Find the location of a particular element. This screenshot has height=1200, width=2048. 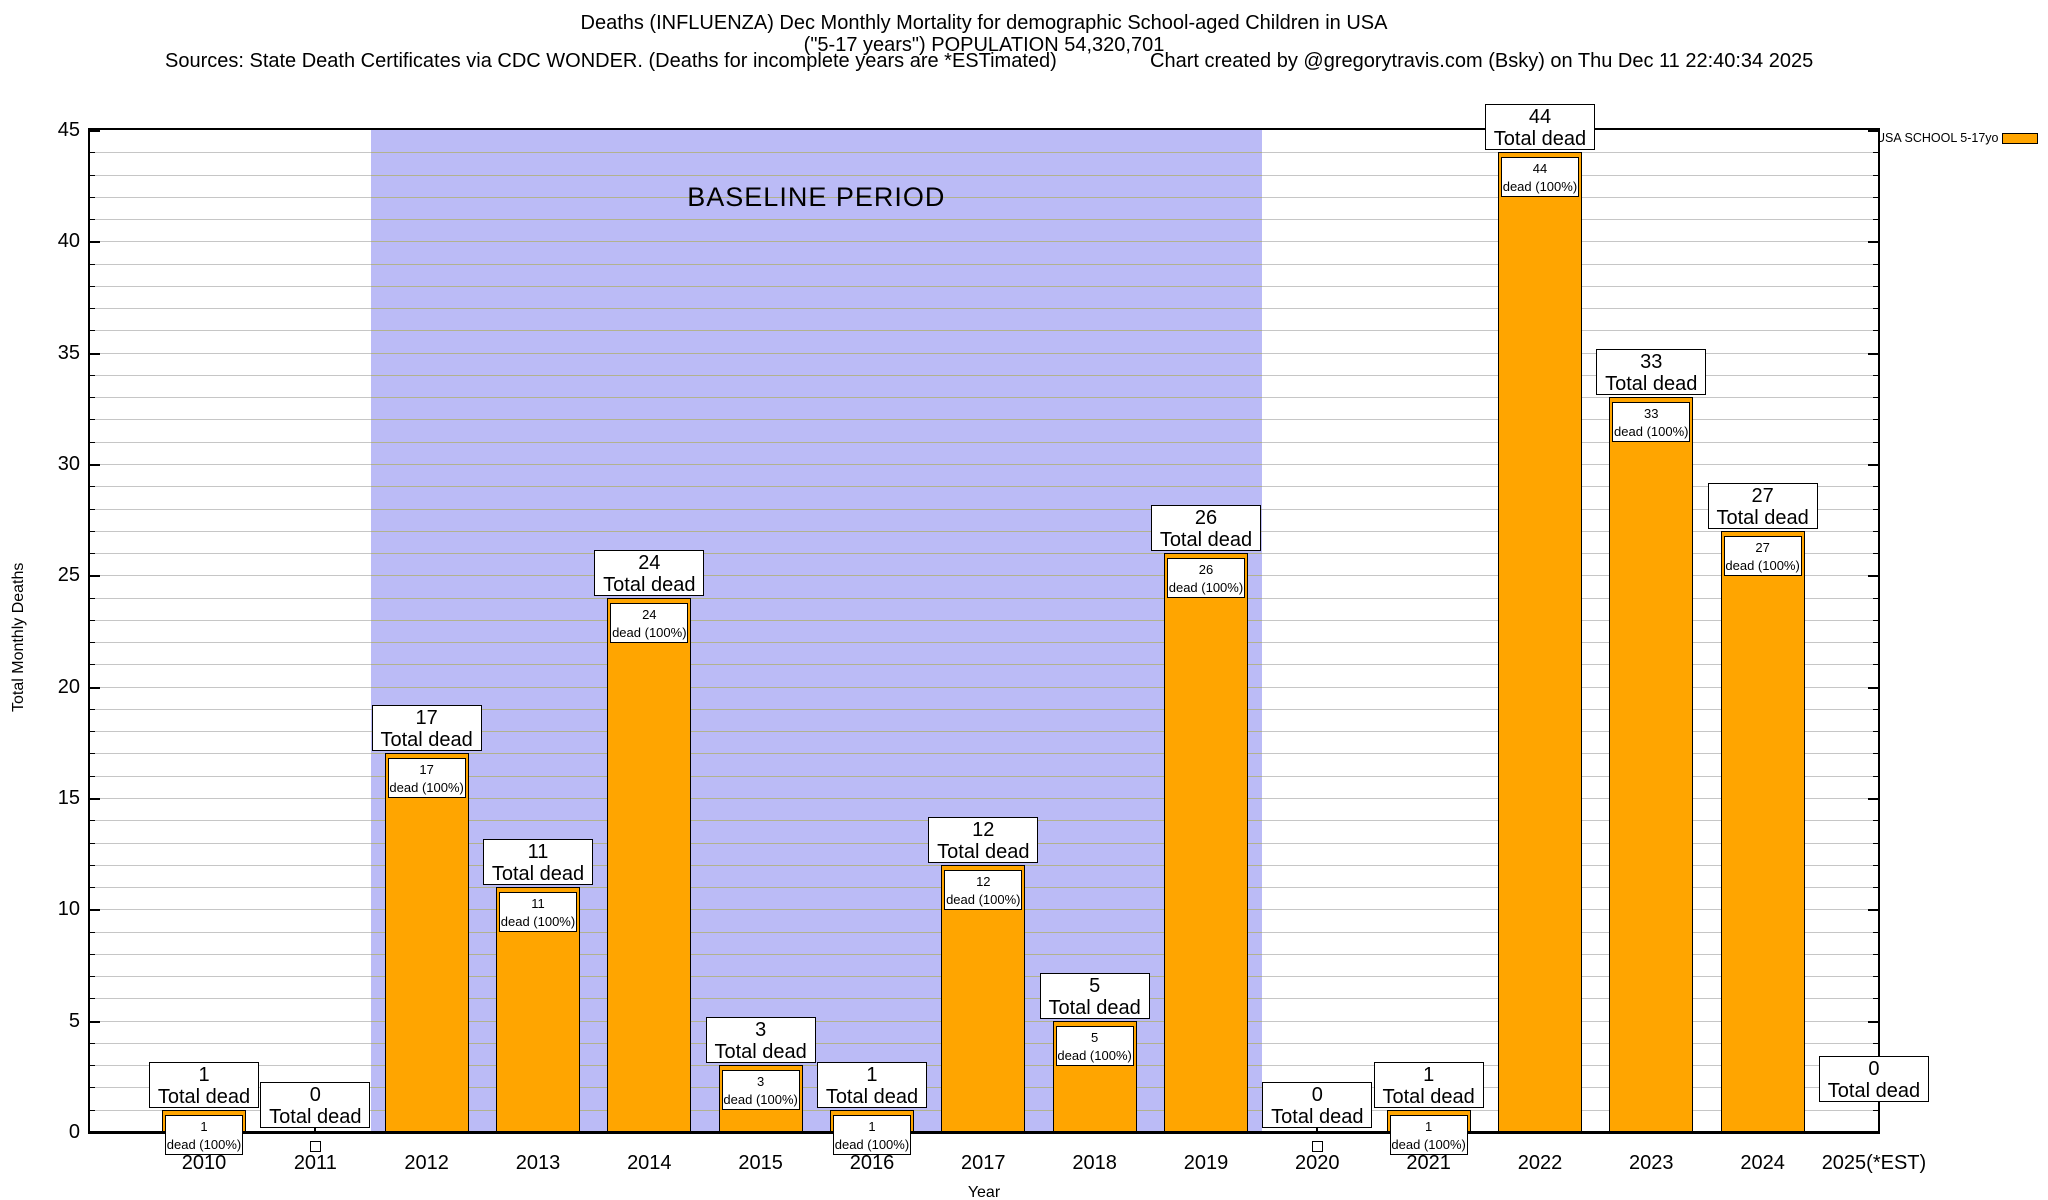

bar-value-box: 27 dead (100%) is located at coordinates (1762, 555).